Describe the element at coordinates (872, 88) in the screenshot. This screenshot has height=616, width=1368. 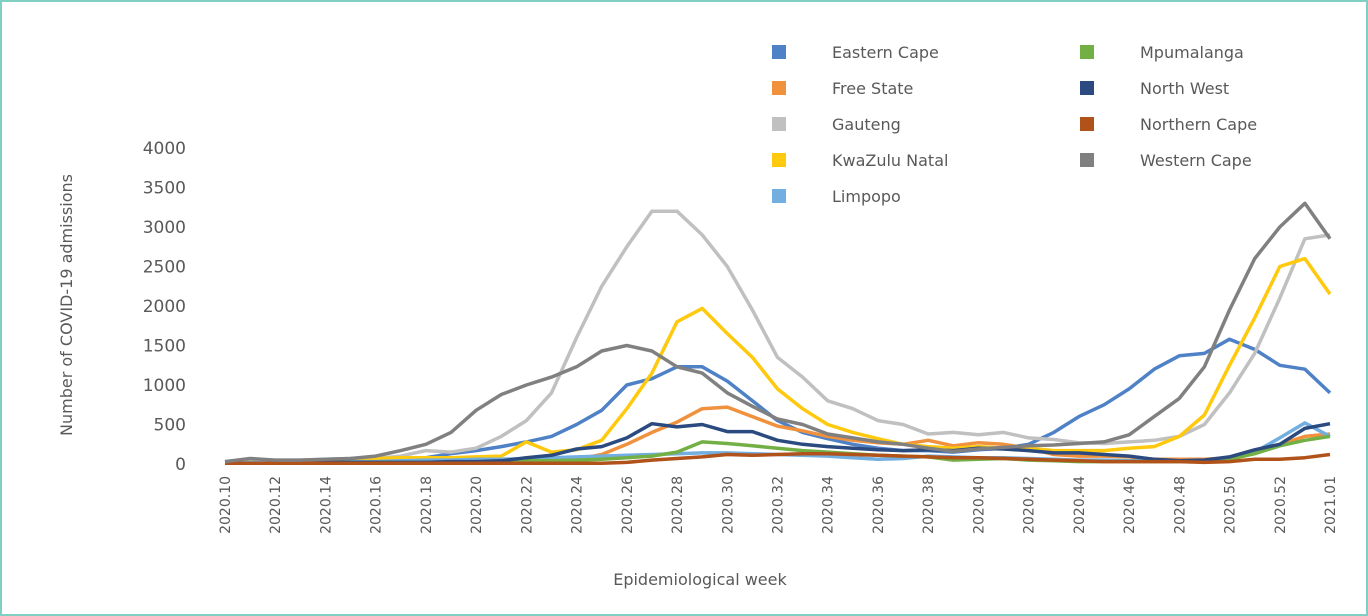
I see `legend-label: Free State` at that location.